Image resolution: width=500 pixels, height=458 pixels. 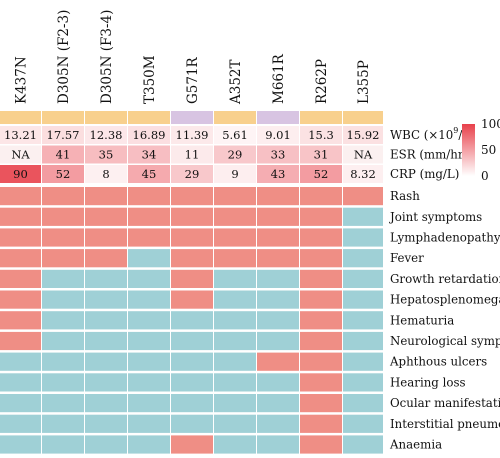 What do you see at coordinates (234, 174) in the screenshot?
I see `lab-value-text: 9` at bounding box center [234, 174].